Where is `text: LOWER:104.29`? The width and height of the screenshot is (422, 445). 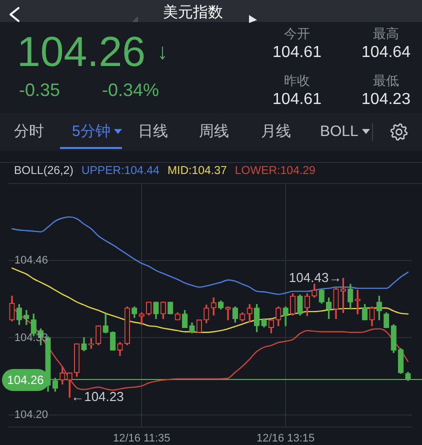
text: LOWER:104.29 is located at coordinates (275, 171).